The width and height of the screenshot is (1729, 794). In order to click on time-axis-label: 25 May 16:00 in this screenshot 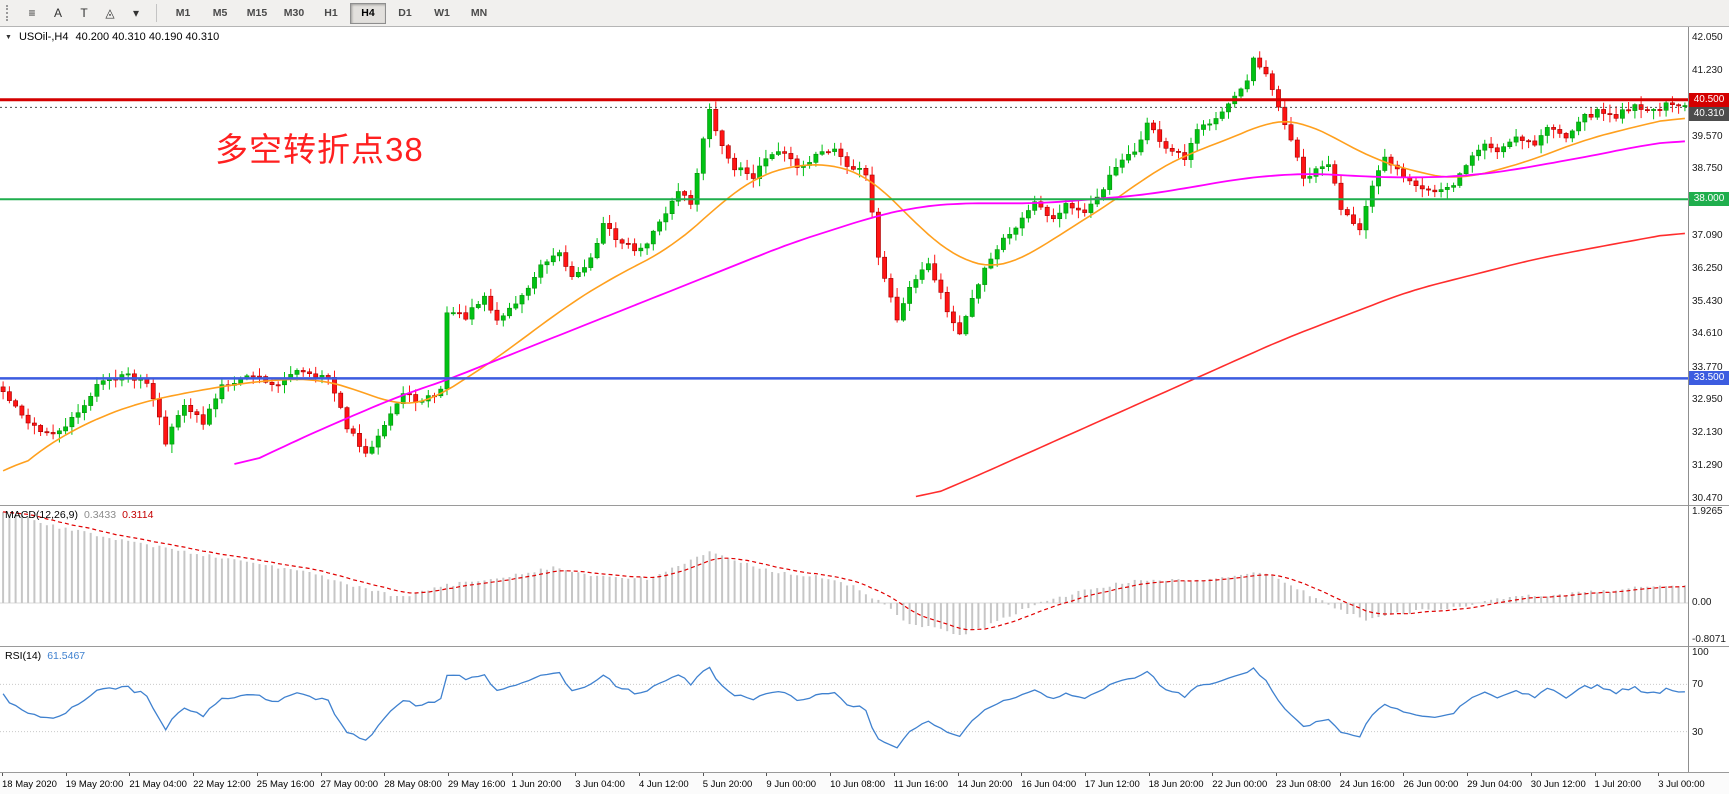, I will do `click(285, 784)`.